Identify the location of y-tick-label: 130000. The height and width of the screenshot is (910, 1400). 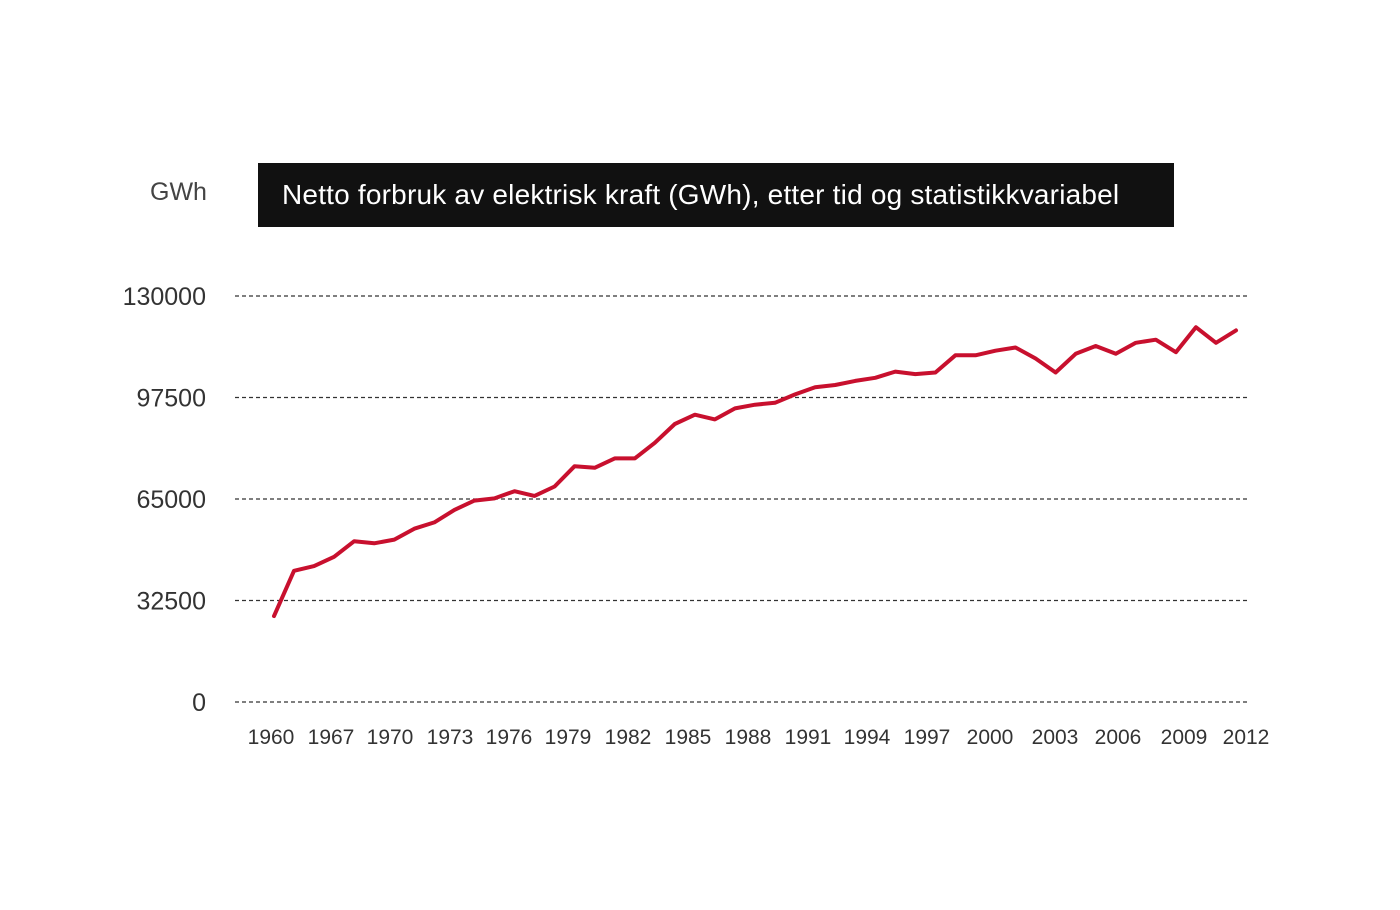
(164, 297).